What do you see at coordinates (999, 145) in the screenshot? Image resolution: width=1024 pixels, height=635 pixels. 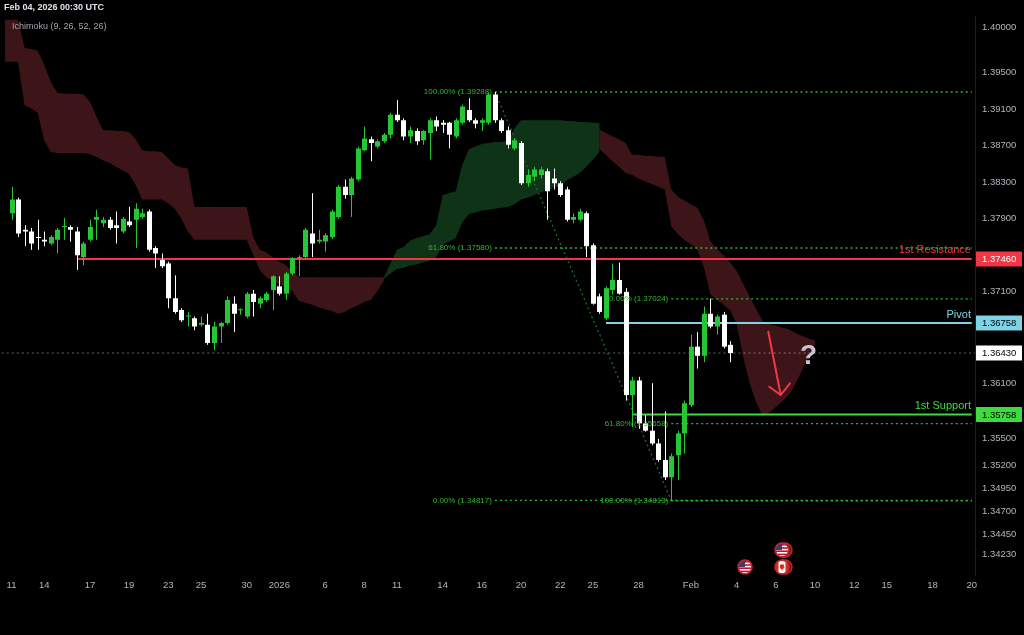 I see `y-tick-label: 1.38700` at bounding box center [999, 145].